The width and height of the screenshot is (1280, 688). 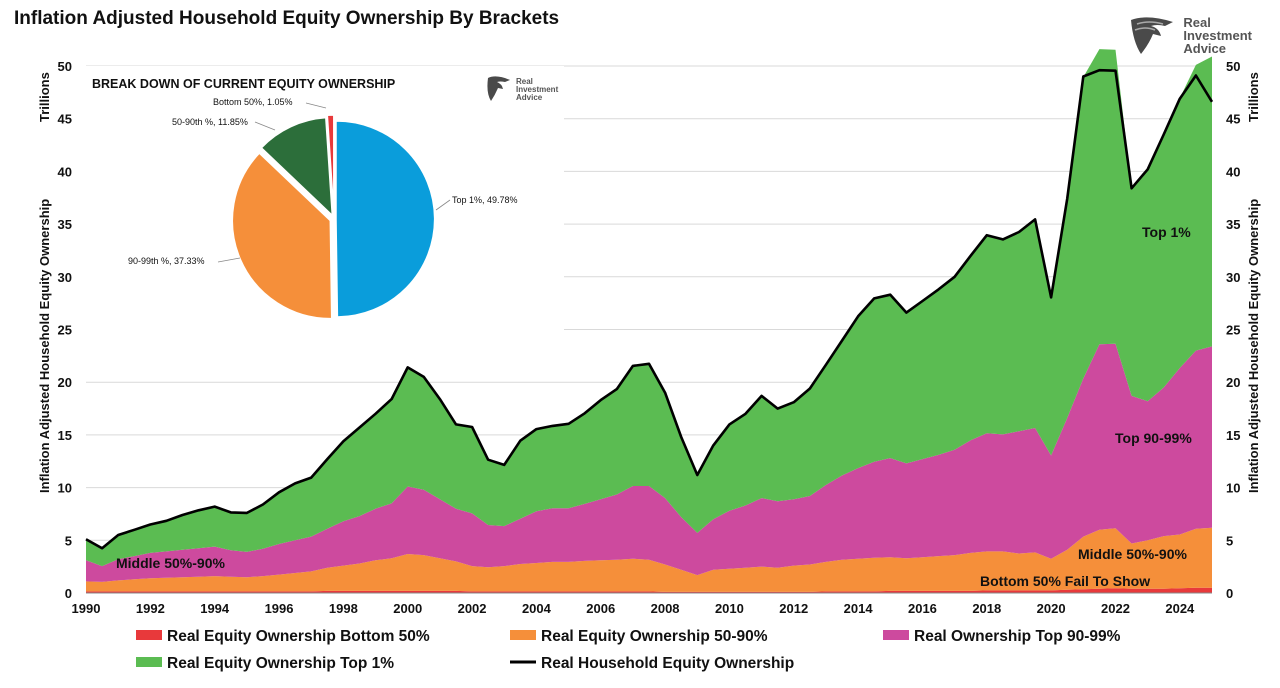 I want to click on y-tick-right: 25, so click(x=1233, y=330).